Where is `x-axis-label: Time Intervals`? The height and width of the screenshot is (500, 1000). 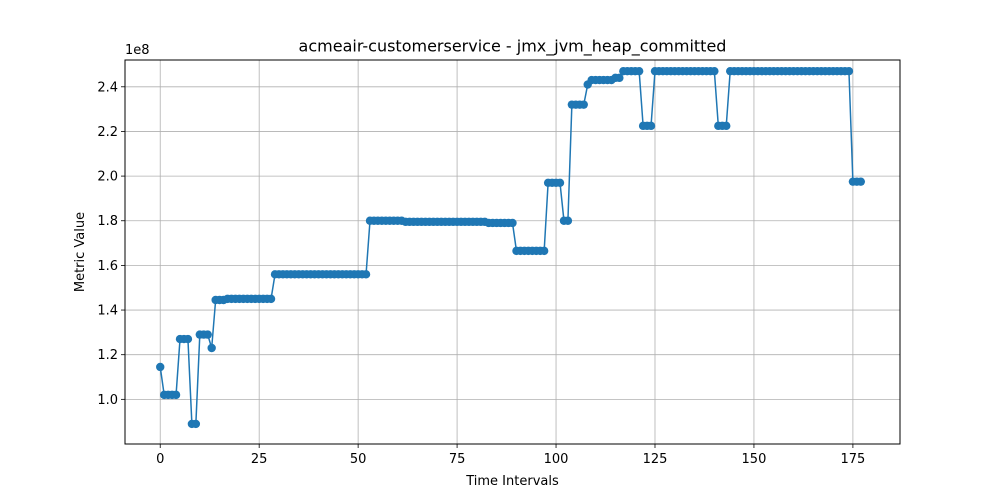 x-axis-label: Time Intervals is located at coordinates (512, 481).